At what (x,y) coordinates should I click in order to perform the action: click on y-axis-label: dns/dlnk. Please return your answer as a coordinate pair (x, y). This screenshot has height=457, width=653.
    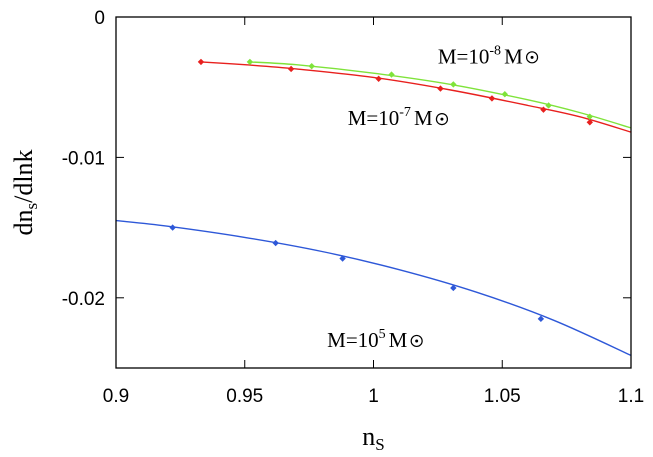
    Looking at the image, I should click on (25, 192).